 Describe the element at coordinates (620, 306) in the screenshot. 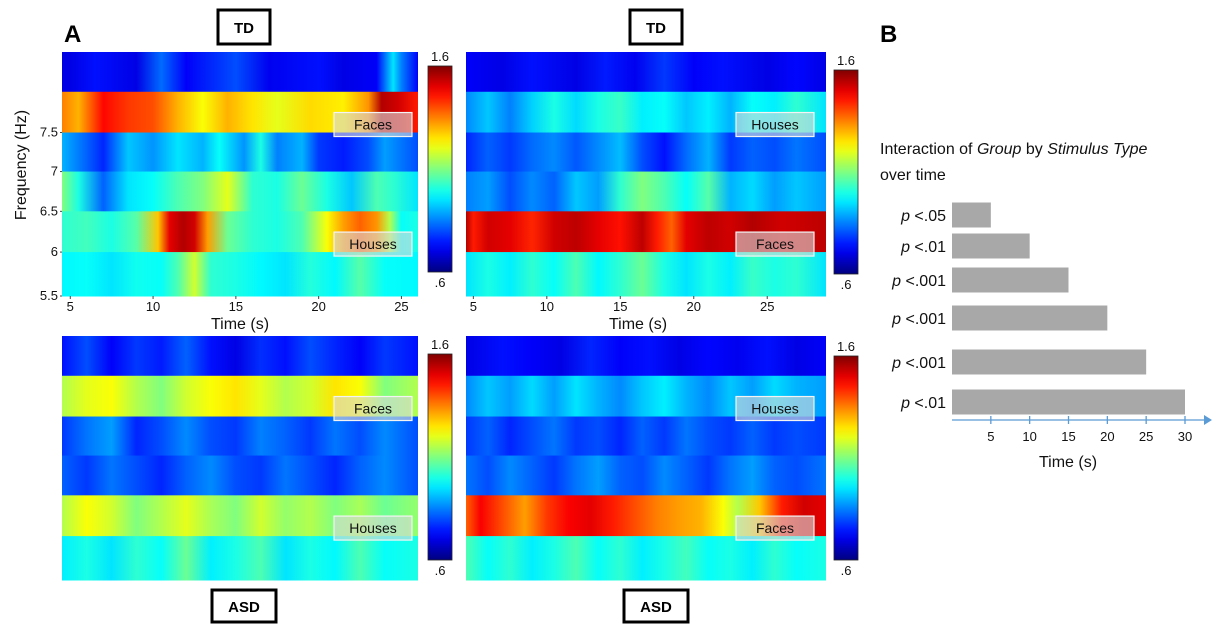

I see `x-tick-label: 15` at that location.